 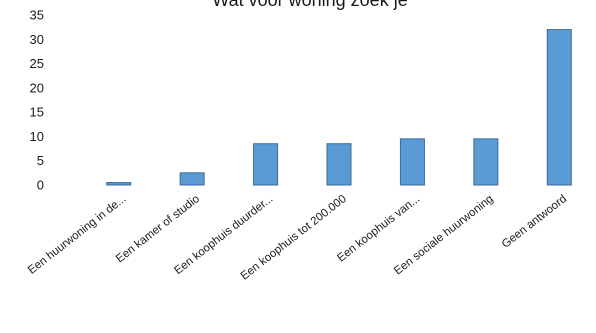 What do you see at coordinates (37, 15) in the screenshot?
I see `y-tick-label: 35` at bounding box center [37, 15].